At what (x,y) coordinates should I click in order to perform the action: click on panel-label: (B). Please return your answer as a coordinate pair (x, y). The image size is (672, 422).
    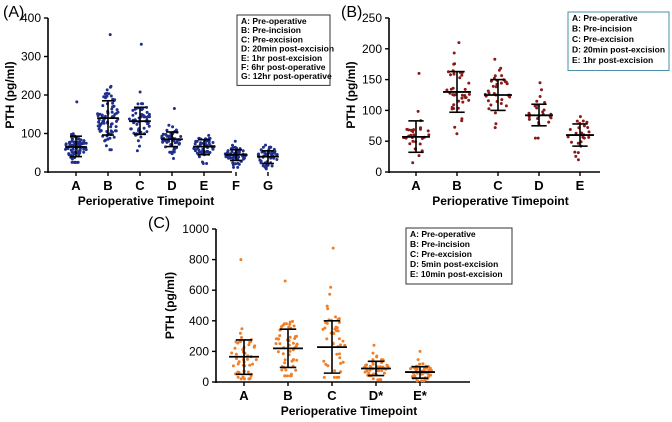
    Looking at the image, I should click on (351, 12).